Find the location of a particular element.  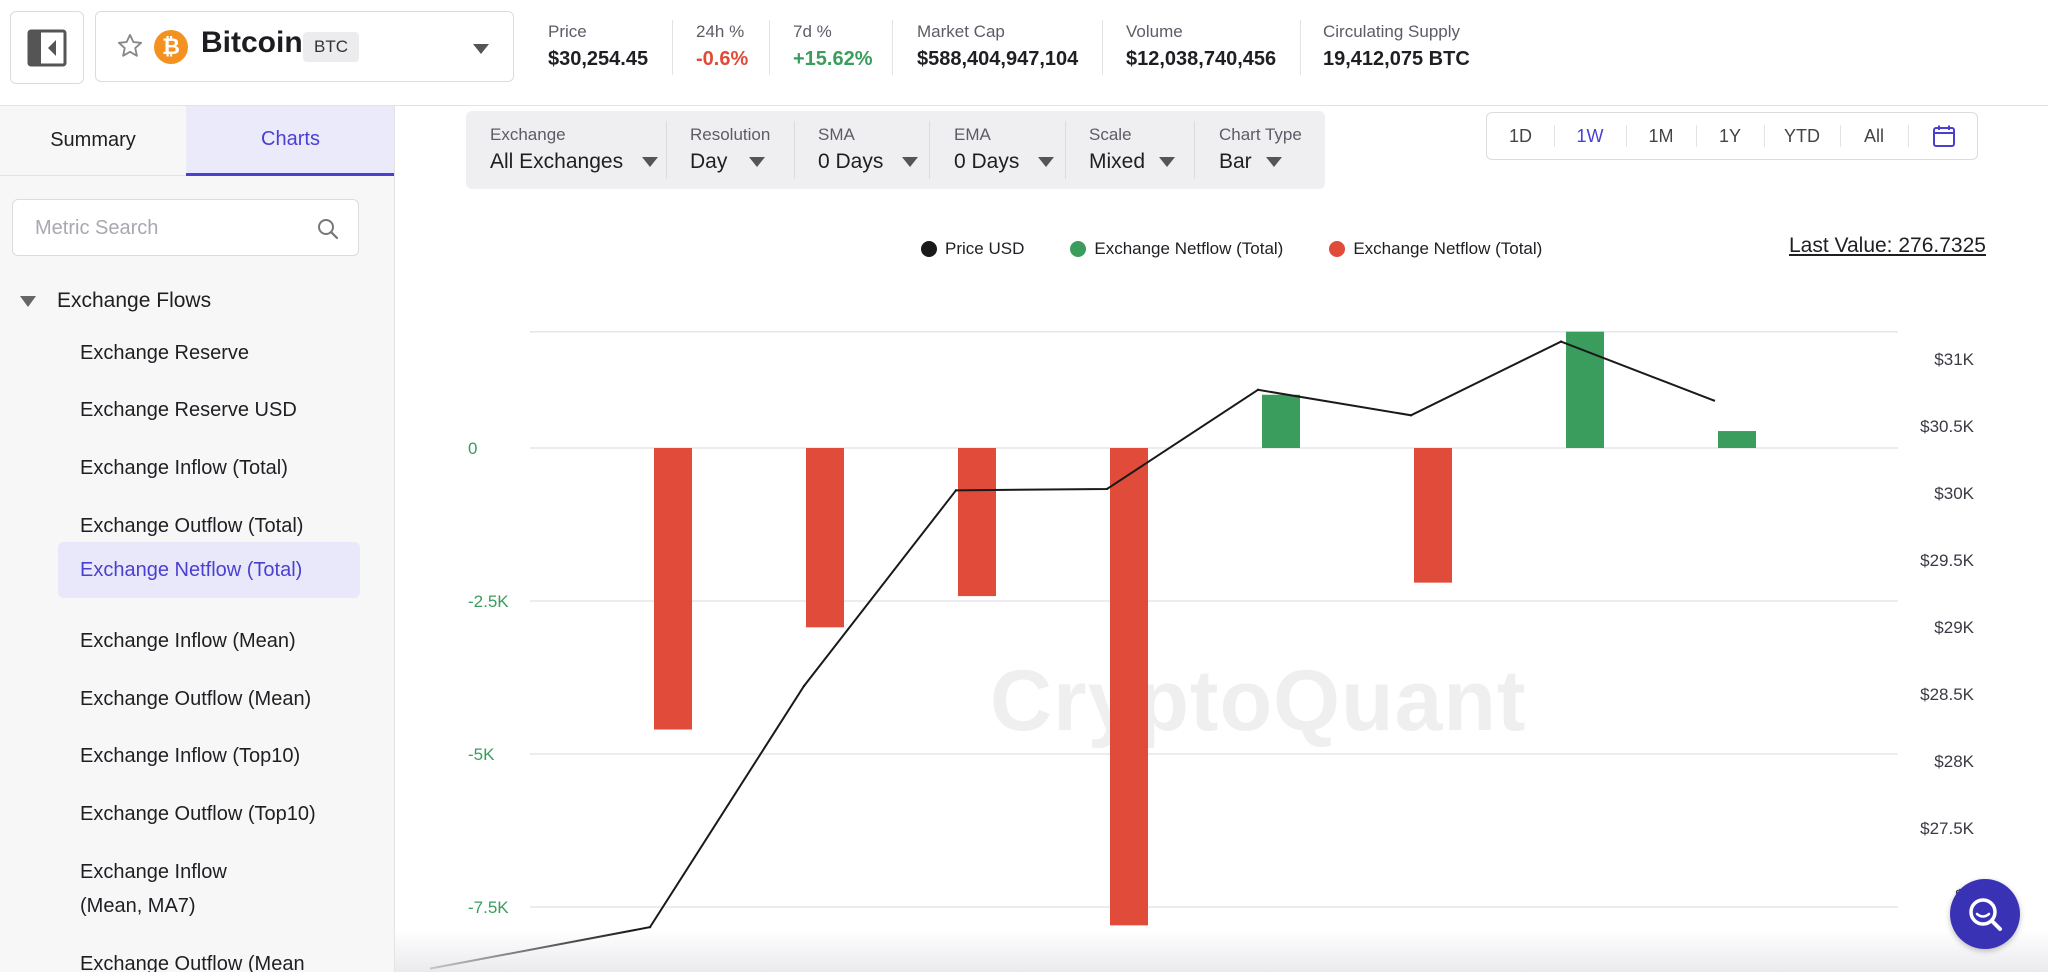

metric-item-exchange-outflow-mean: Exchange Outflow (Mean is located at coordinates (192, 962).